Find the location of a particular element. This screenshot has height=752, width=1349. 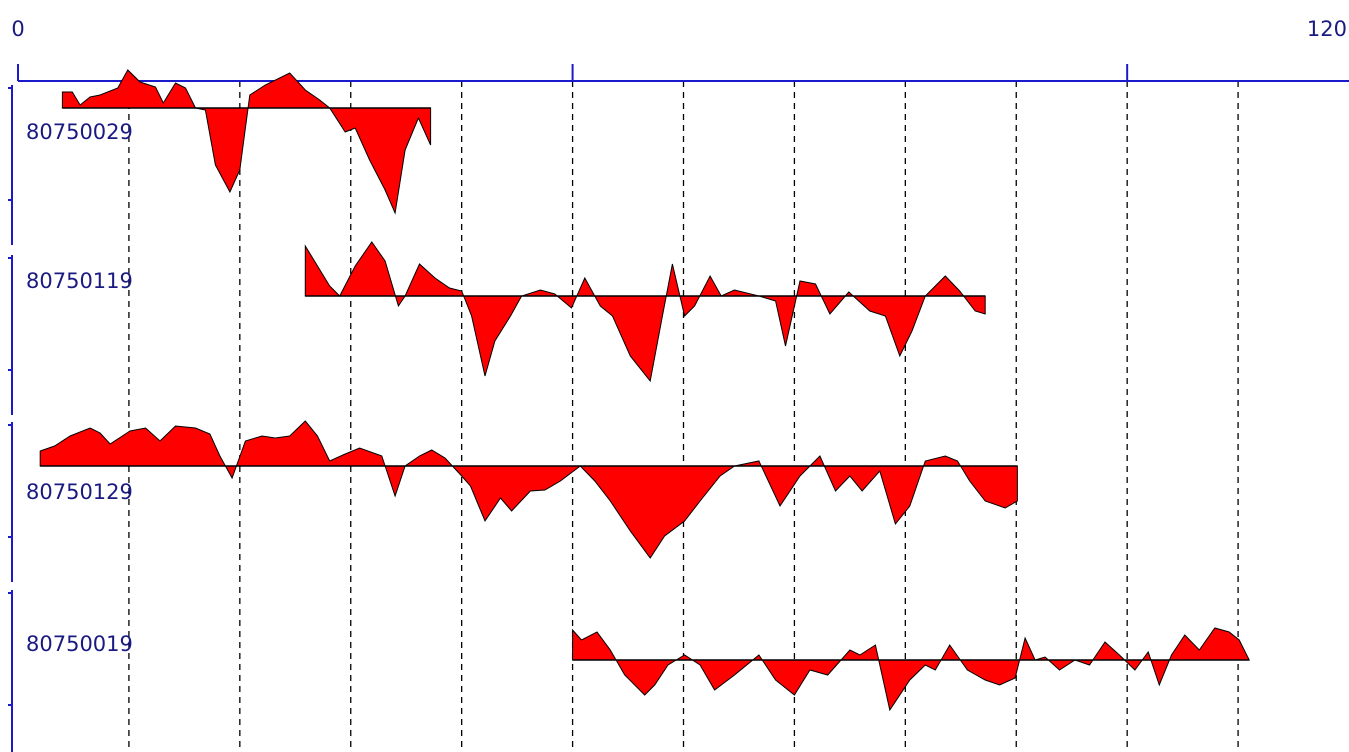

trace-label: 80750129 is located at coordinates (79, 492).